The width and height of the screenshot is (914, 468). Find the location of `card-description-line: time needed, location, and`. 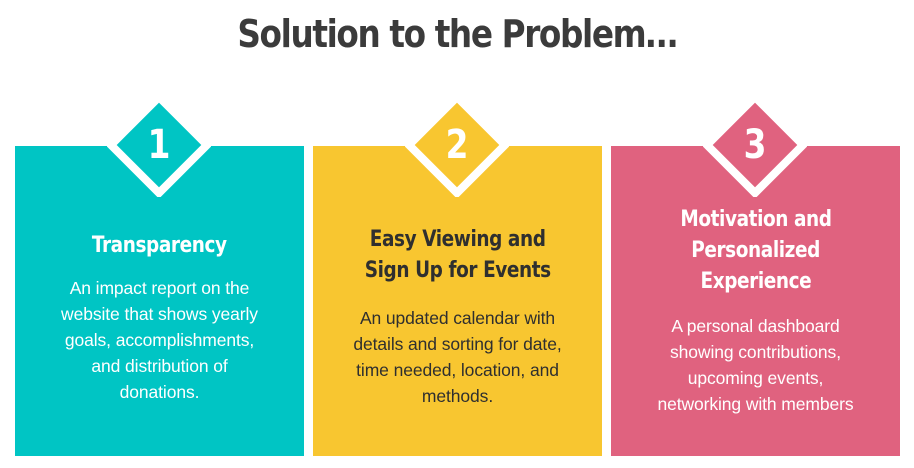

card-description-line: time needed, location, and is located at coordinates (457, 370).